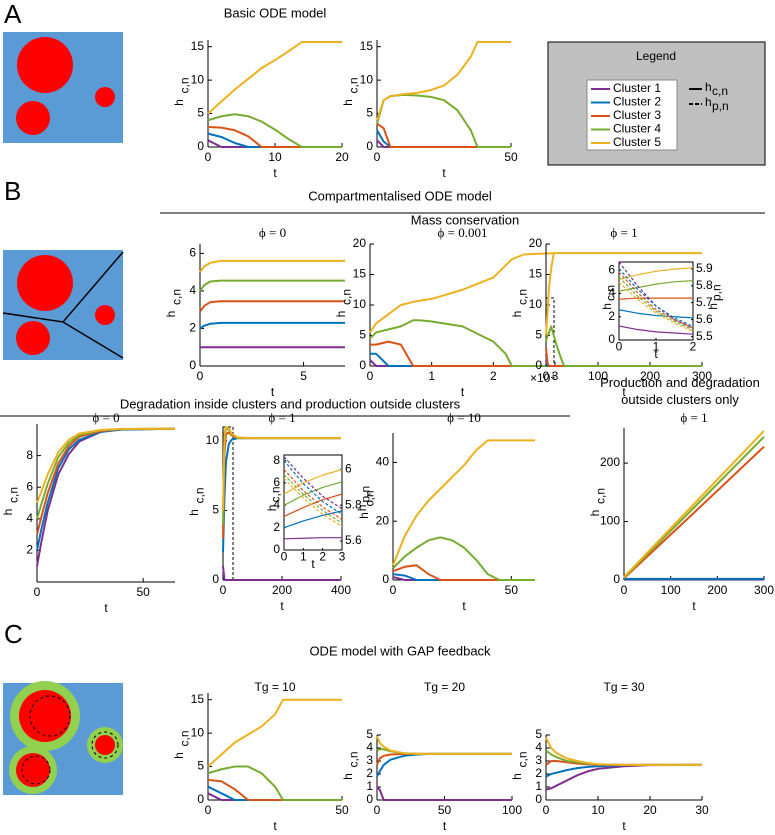 This screenshot has height=835, width=775. I want to click on x-tick-label: 200, so click(717, 590).